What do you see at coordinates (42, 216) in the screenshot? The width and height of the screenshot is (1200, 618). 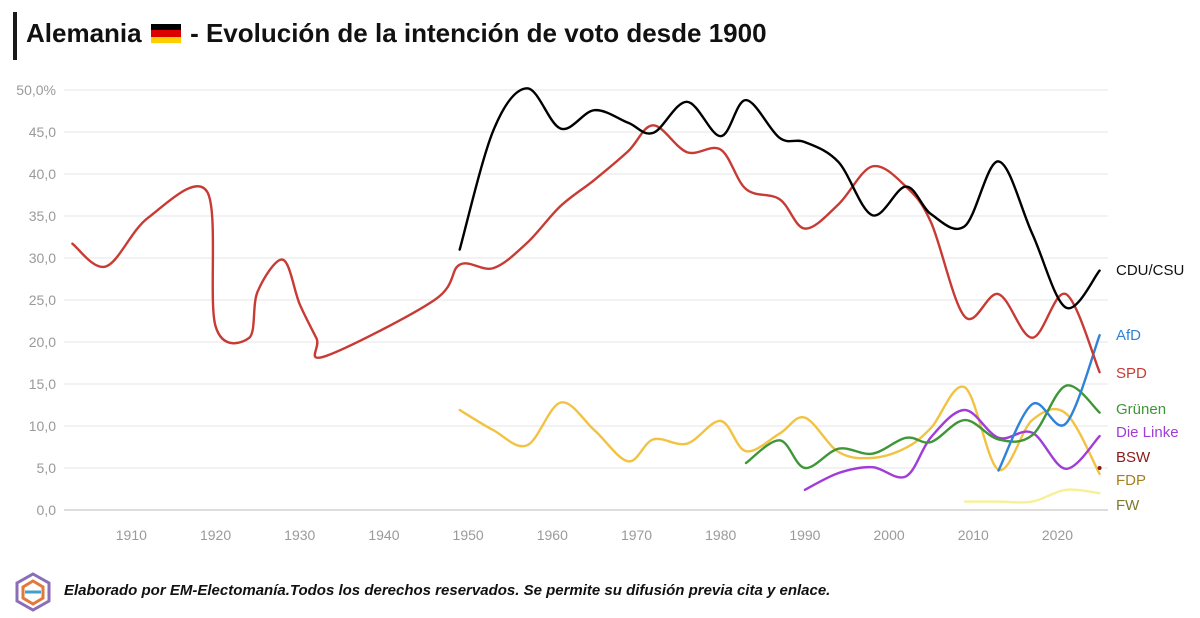 I see `y-tick-label: 35,0` at bounding box center [42, 216].